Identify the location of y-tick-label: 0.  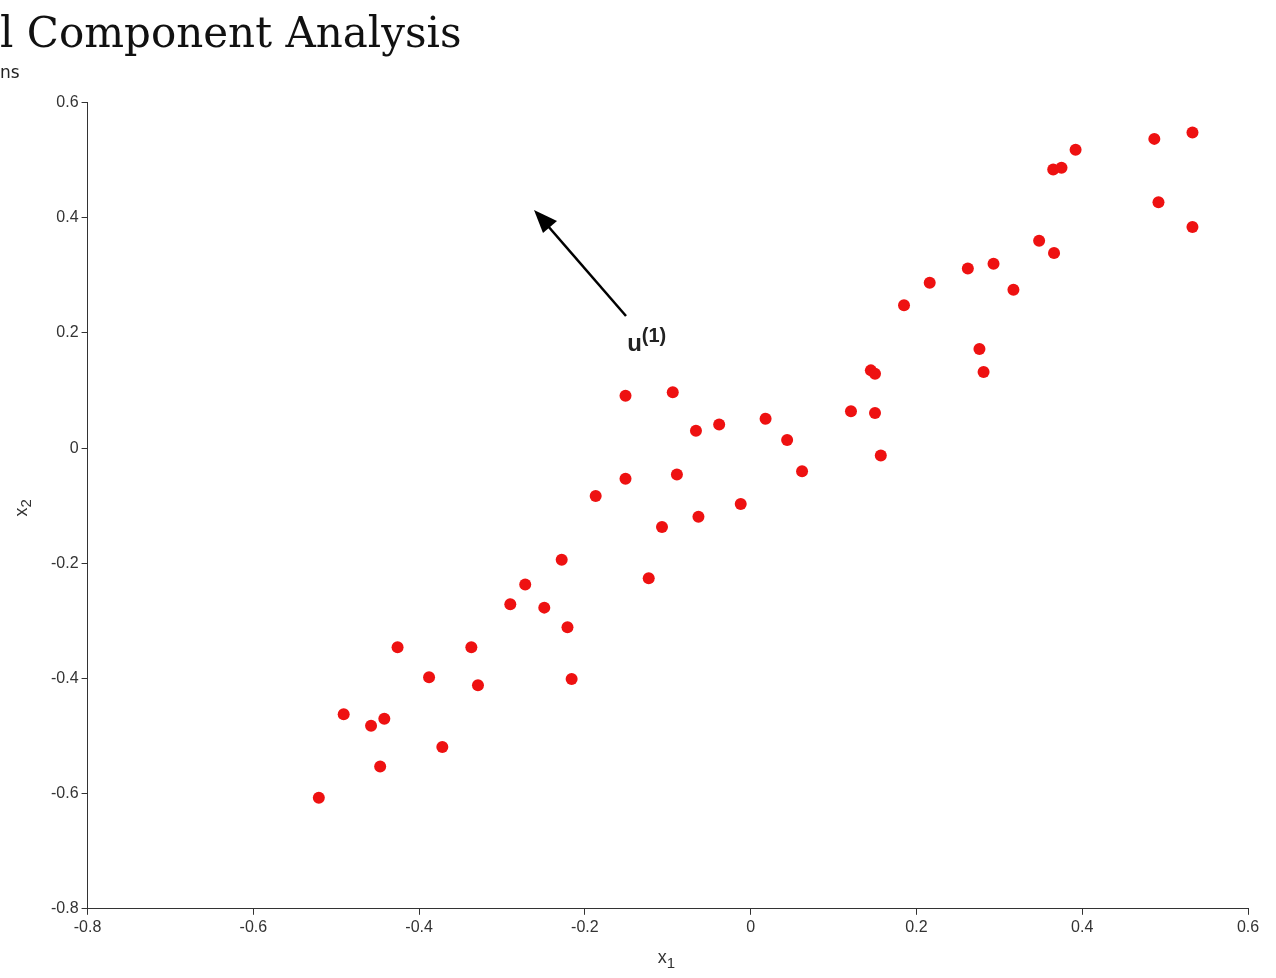
(74, 447).